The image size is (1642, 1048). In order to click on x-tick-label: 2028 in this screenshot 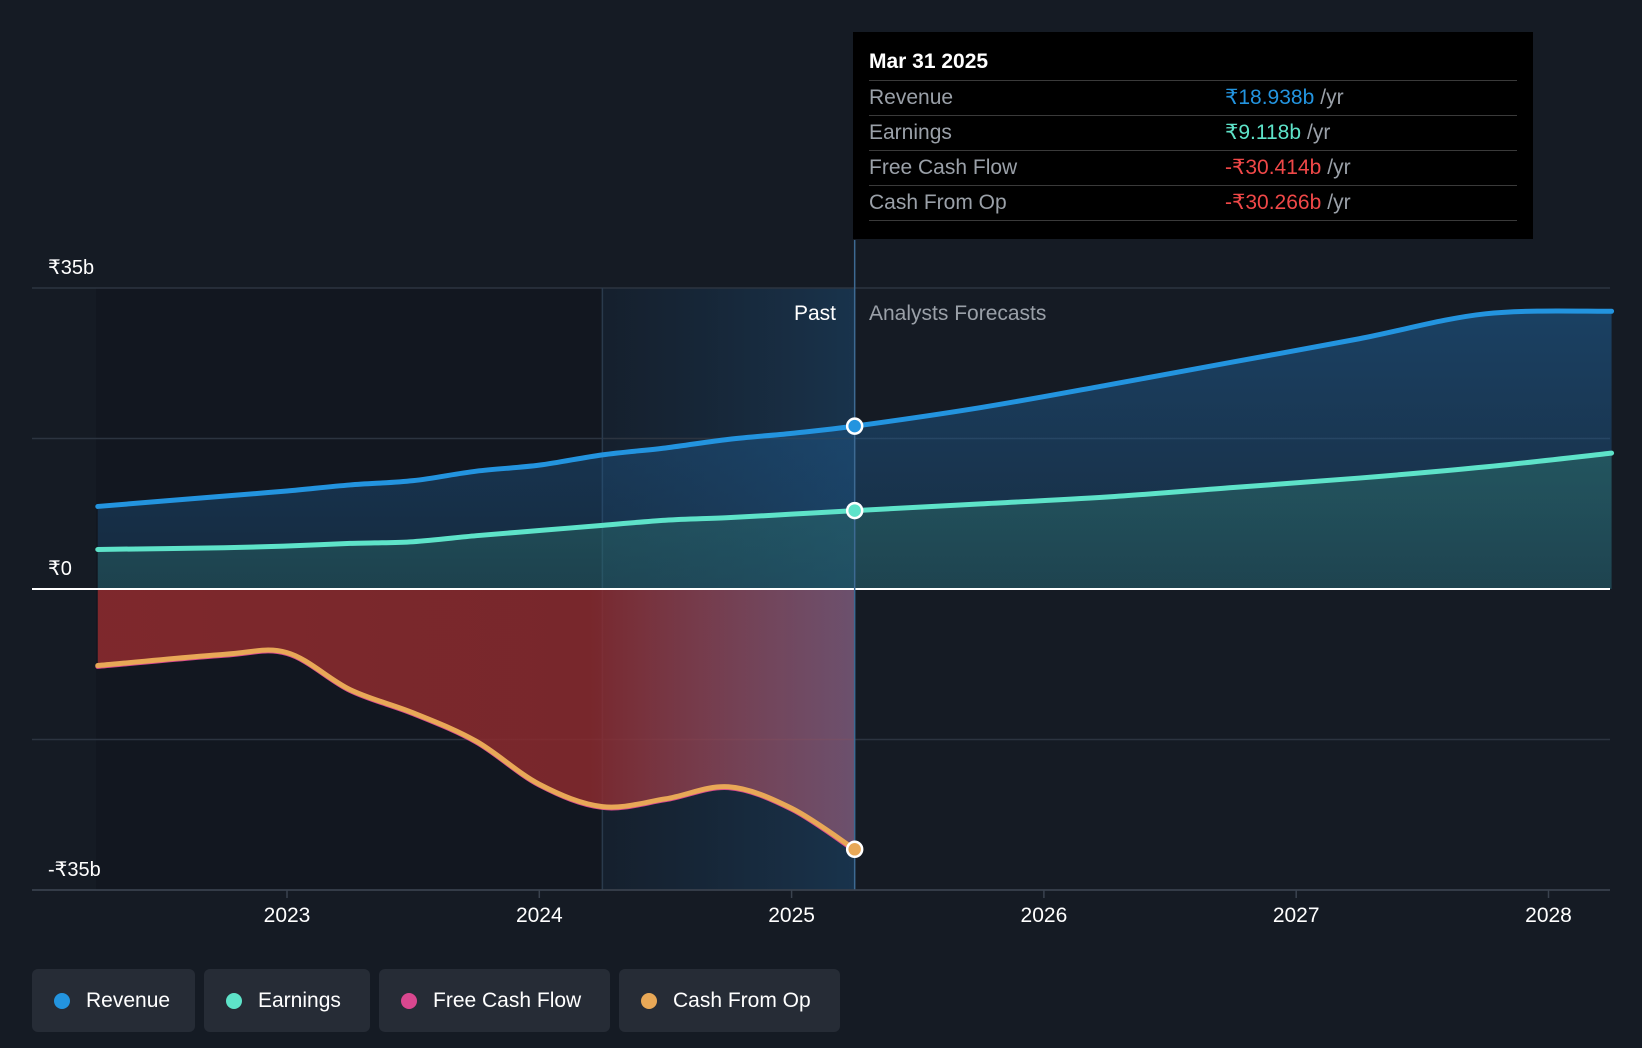, I will do `click(1548, 915)`.